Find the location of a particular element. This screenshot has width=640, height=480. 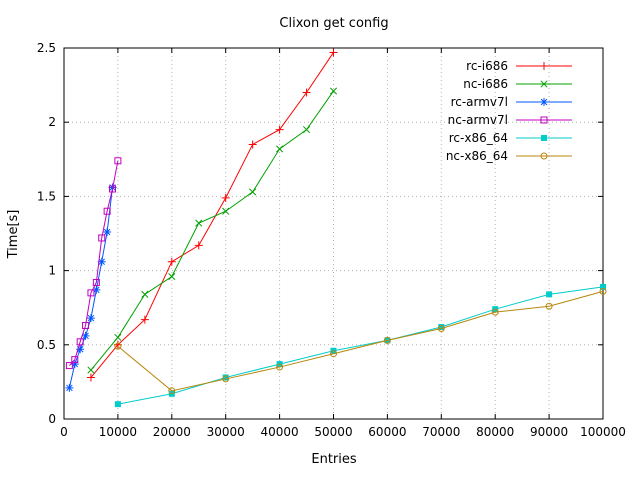

x-tick-label: 10000 is located at coordinates (118, 432).